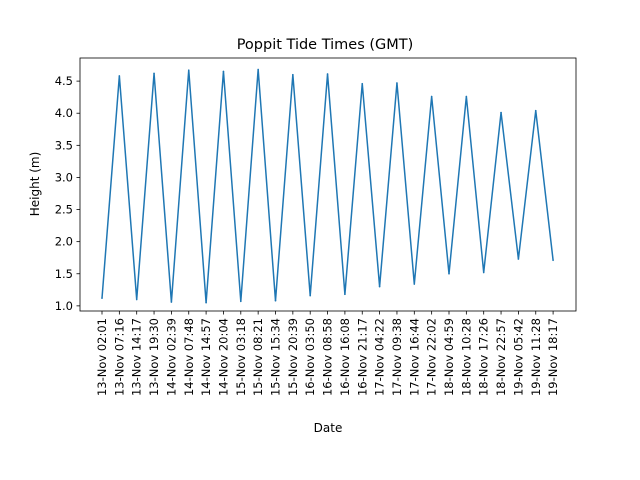  What do you see at coordinates (325, 45) in the screenshot?
I see `chart-title: Poppit Tide Times (GMT)` at bounding box center [325, 45].